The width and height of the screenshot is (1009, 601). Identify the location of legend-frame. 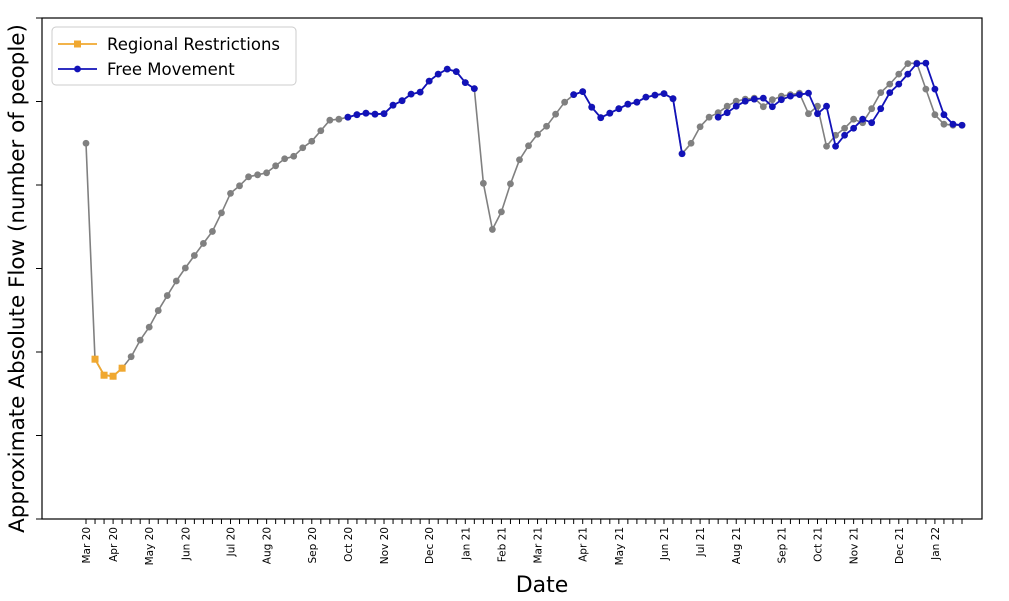
(174, 56).